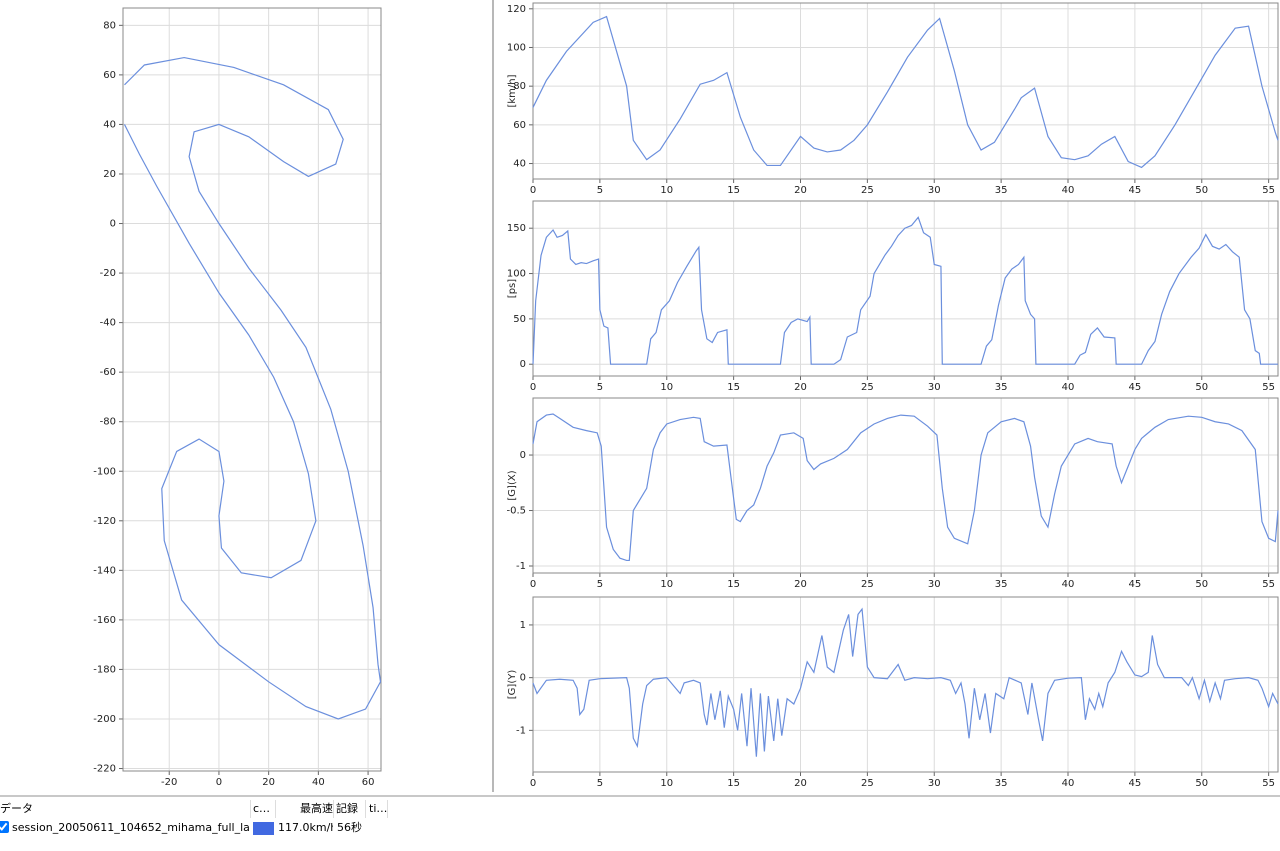  What do you see at coordinates (351, 809) in the screenshot?
I see `column-header: 記録` at bounding box center [351, 809].